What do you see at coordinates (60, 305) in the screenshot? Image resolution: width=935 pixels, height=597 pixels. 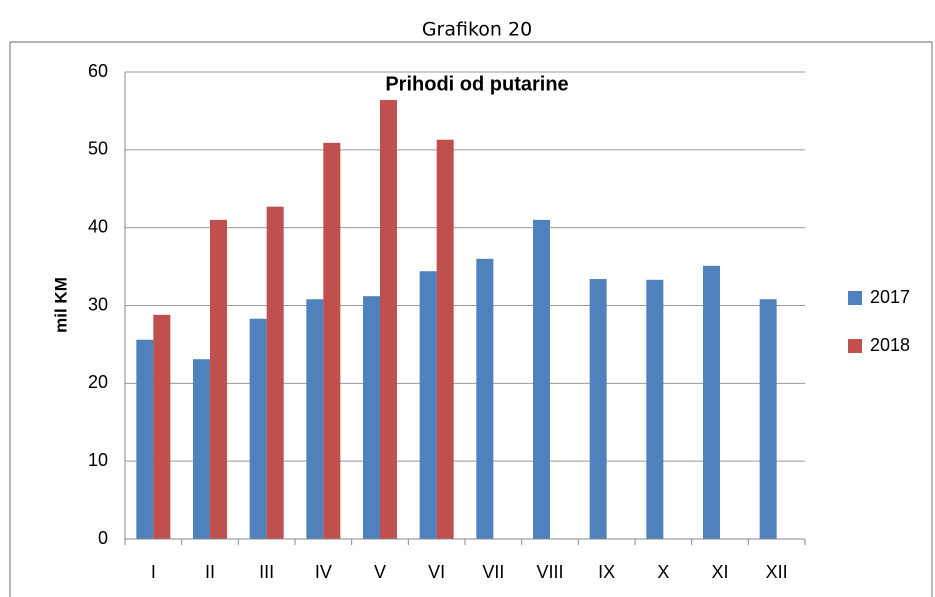 I see `y-axis-label: mil KM` at bounding box center [60, 305].